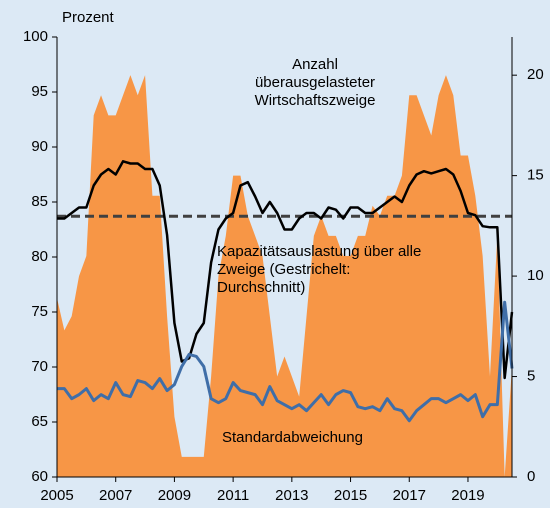  Describe the element at coordinates (39, 476) in the screenshot. I see `y-tick-label: 60` at that location.